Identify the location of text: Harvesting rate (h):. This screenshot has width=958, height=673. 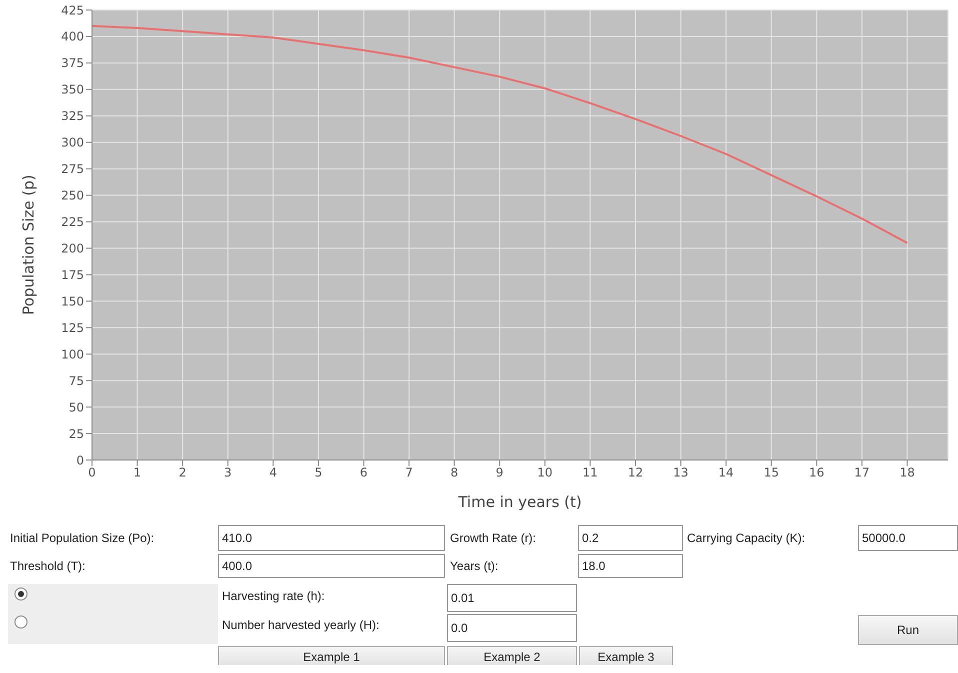
(274, 596).